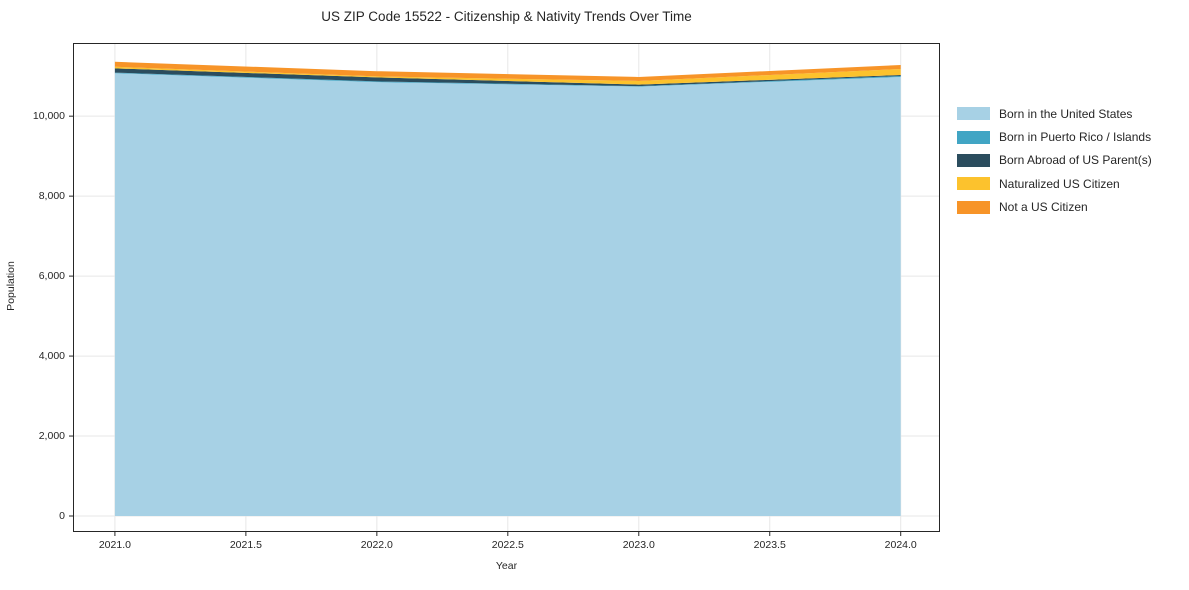 This screenshot has width=1189, height=590. I want to click on y-tick-label: 6,000, so click(51, 276).